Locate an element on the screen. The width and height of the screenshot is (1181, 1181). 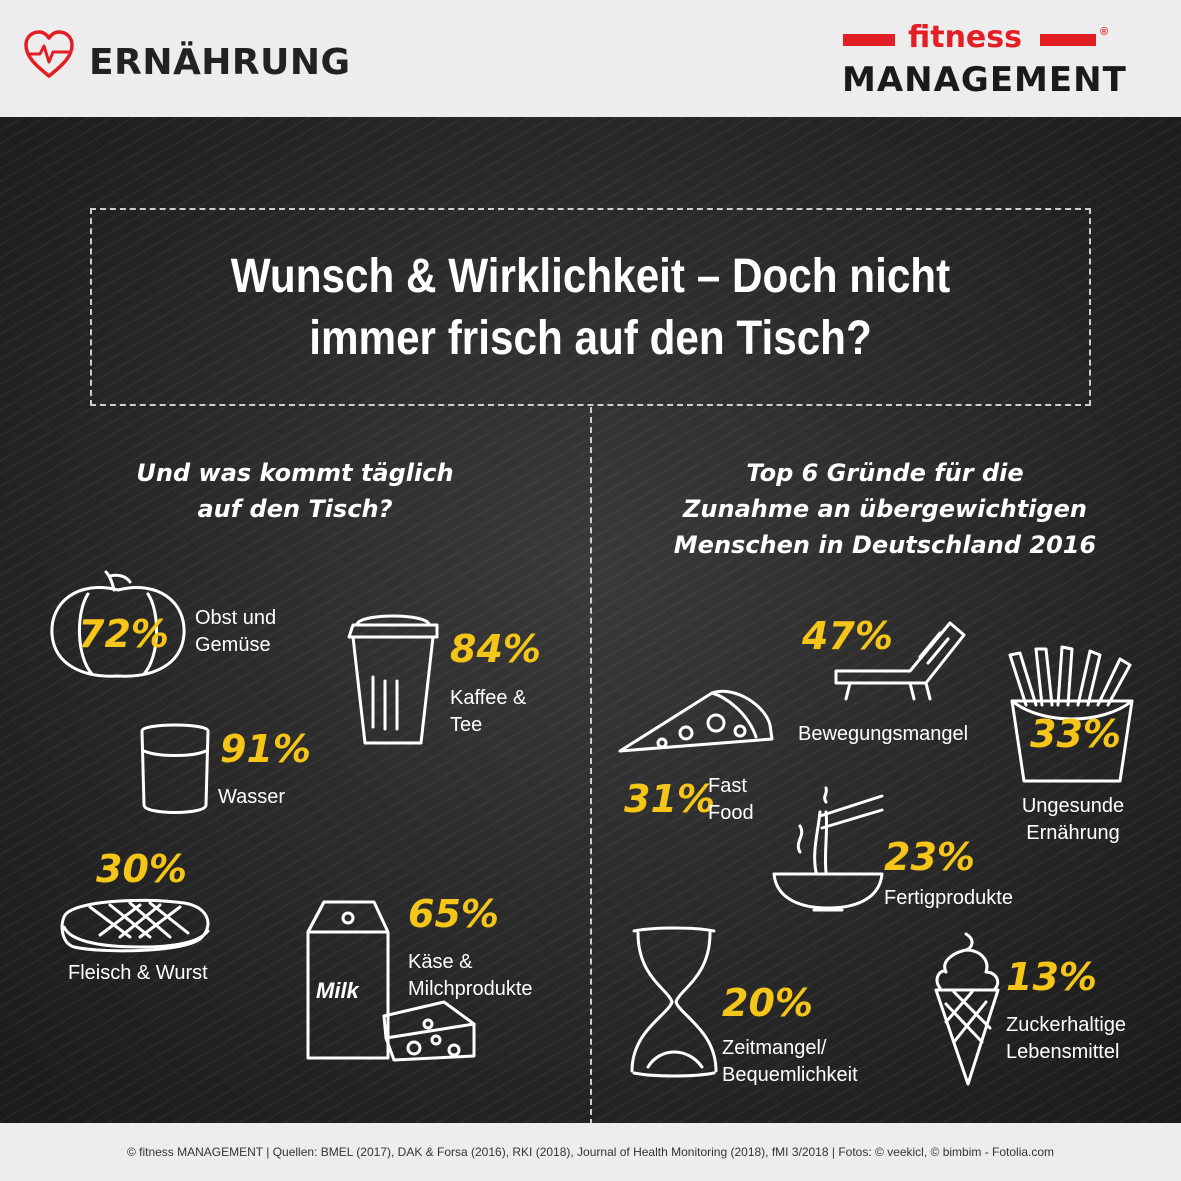
pumpkin-icon is located at coordinates (118, 624).